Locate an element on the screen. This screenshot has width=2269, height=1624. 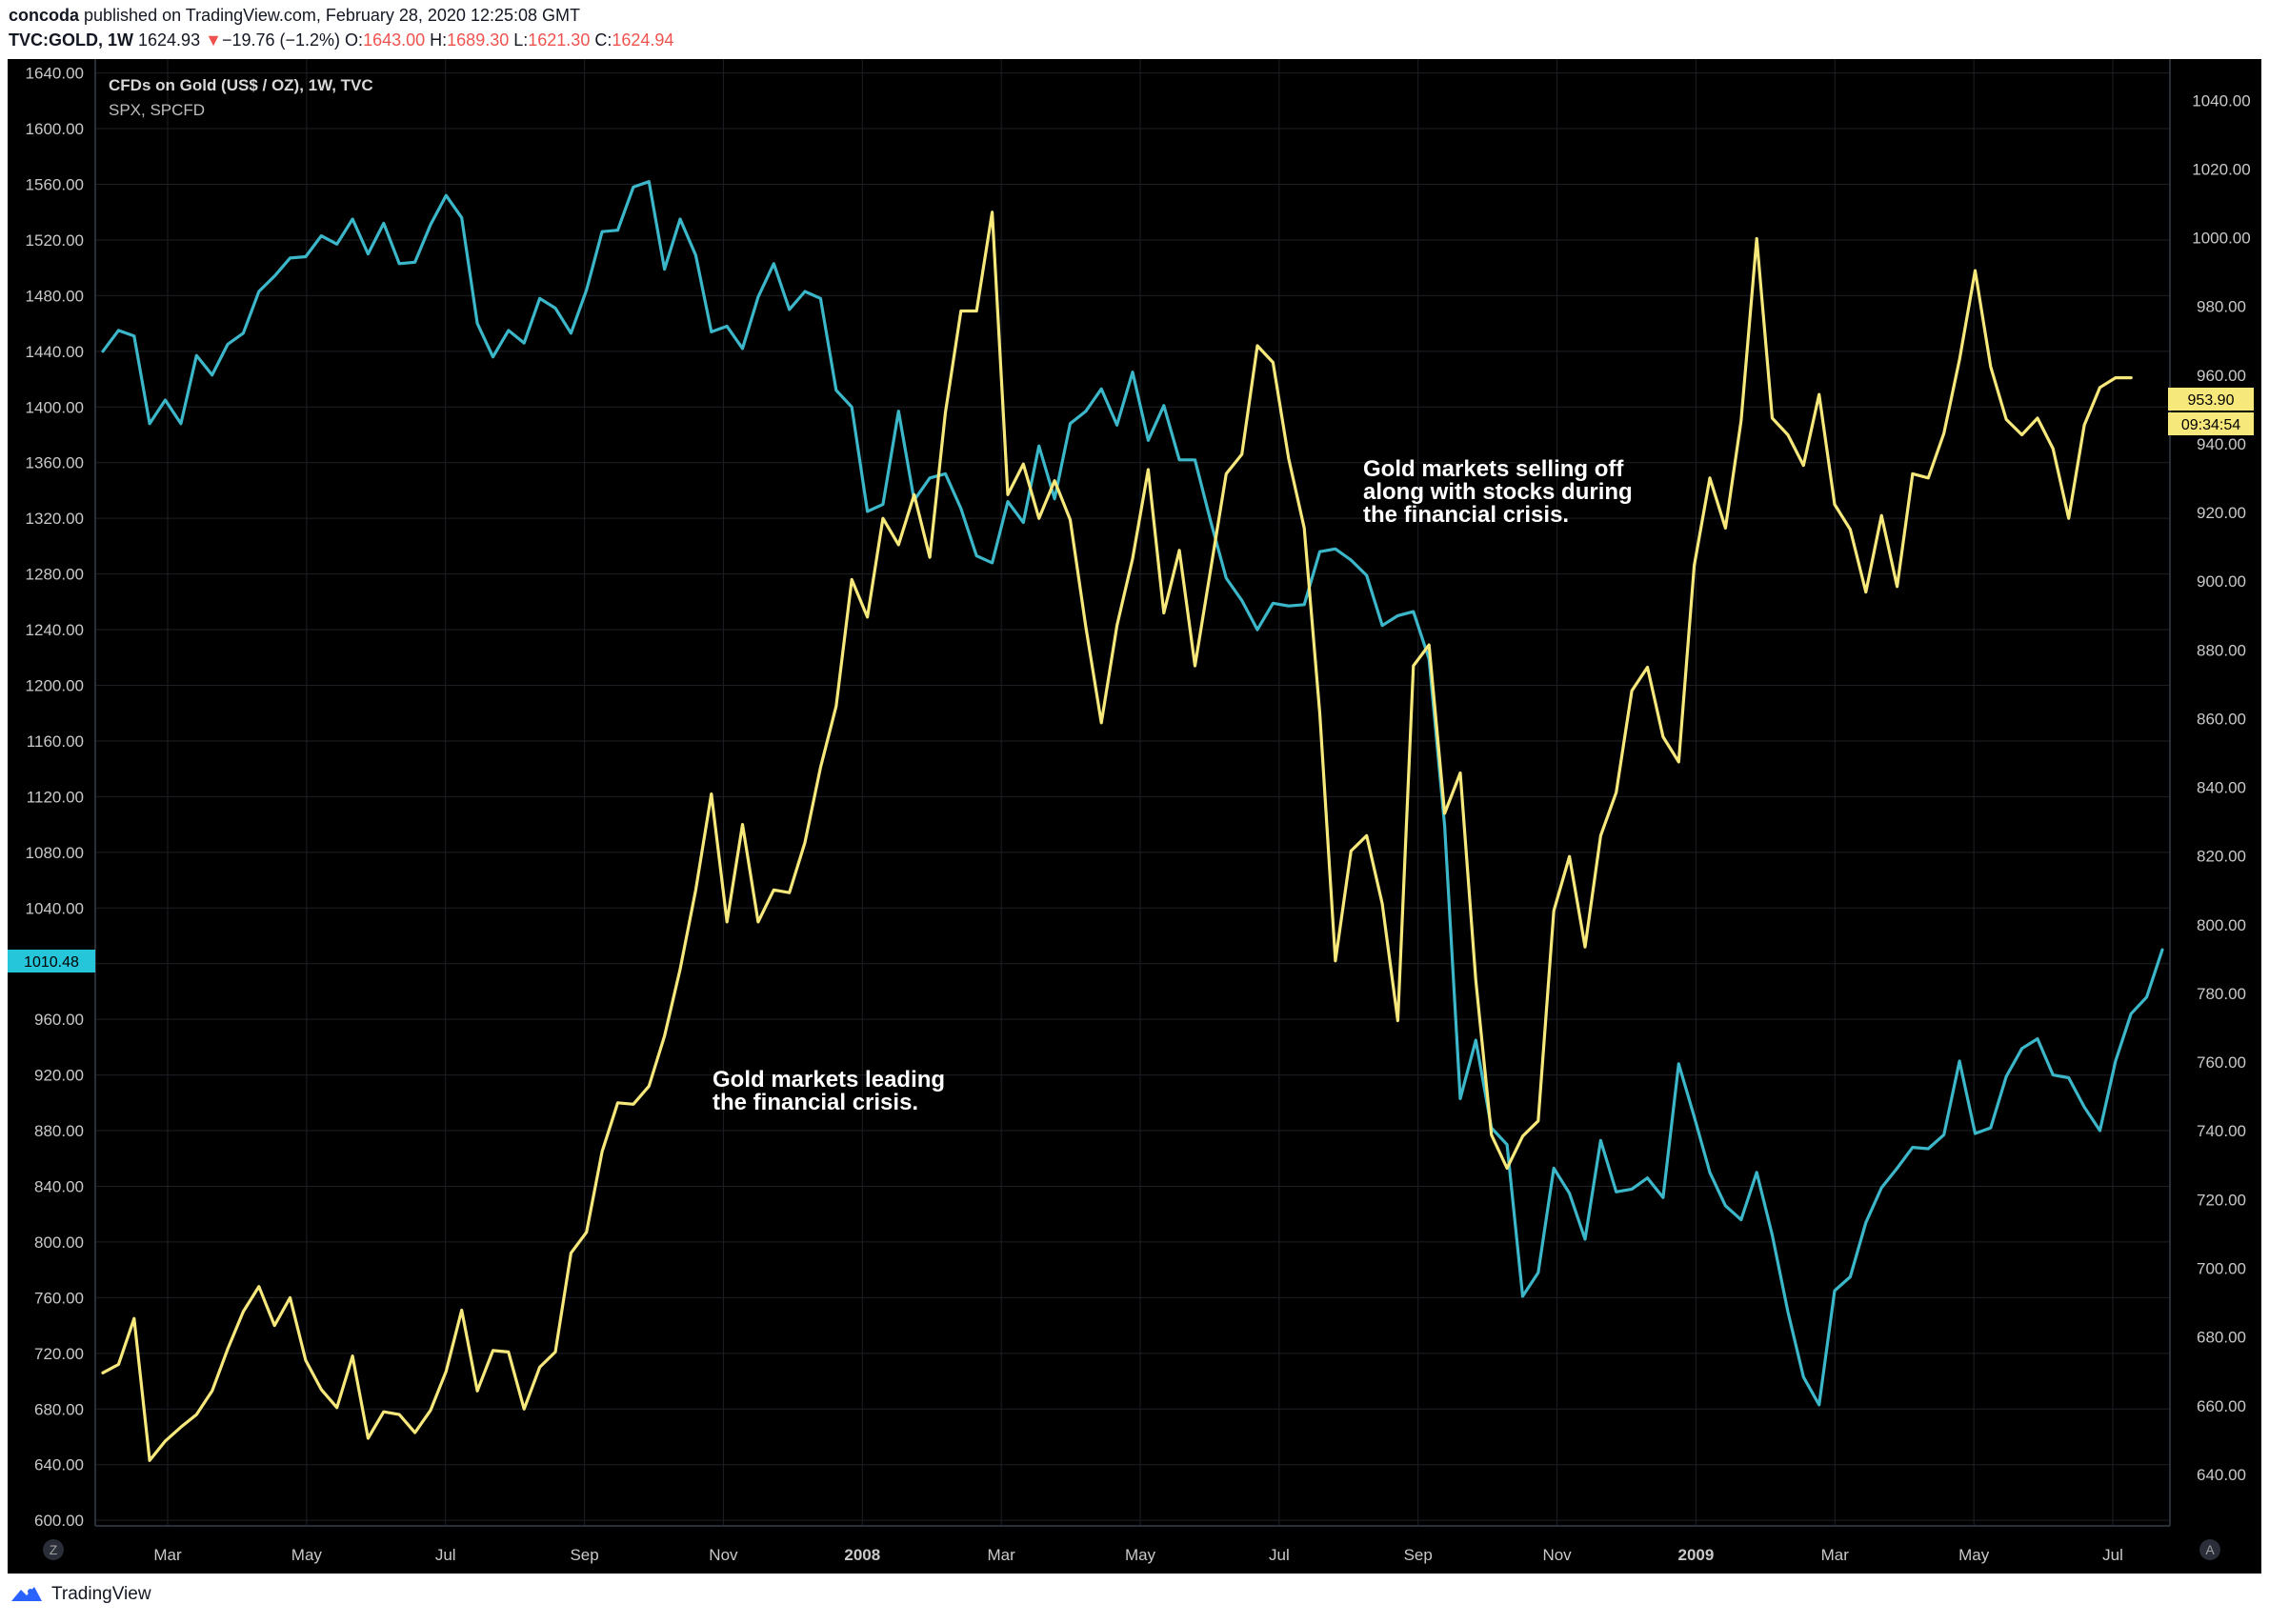
left-tick-label: 1440.00 is located at coordinates (55, 352).